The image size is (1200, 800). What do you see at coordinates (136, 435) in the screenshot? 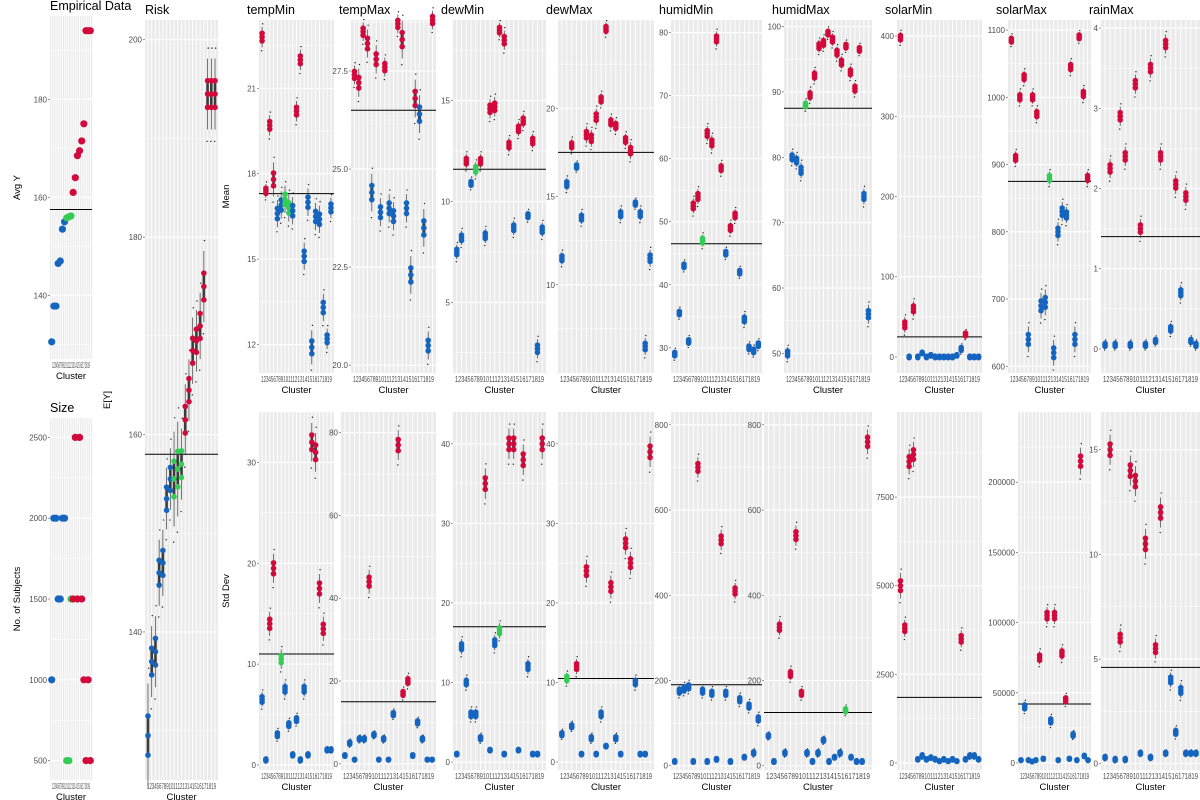
I see `y-tick-label: 160` at bounding box center [136, 435].